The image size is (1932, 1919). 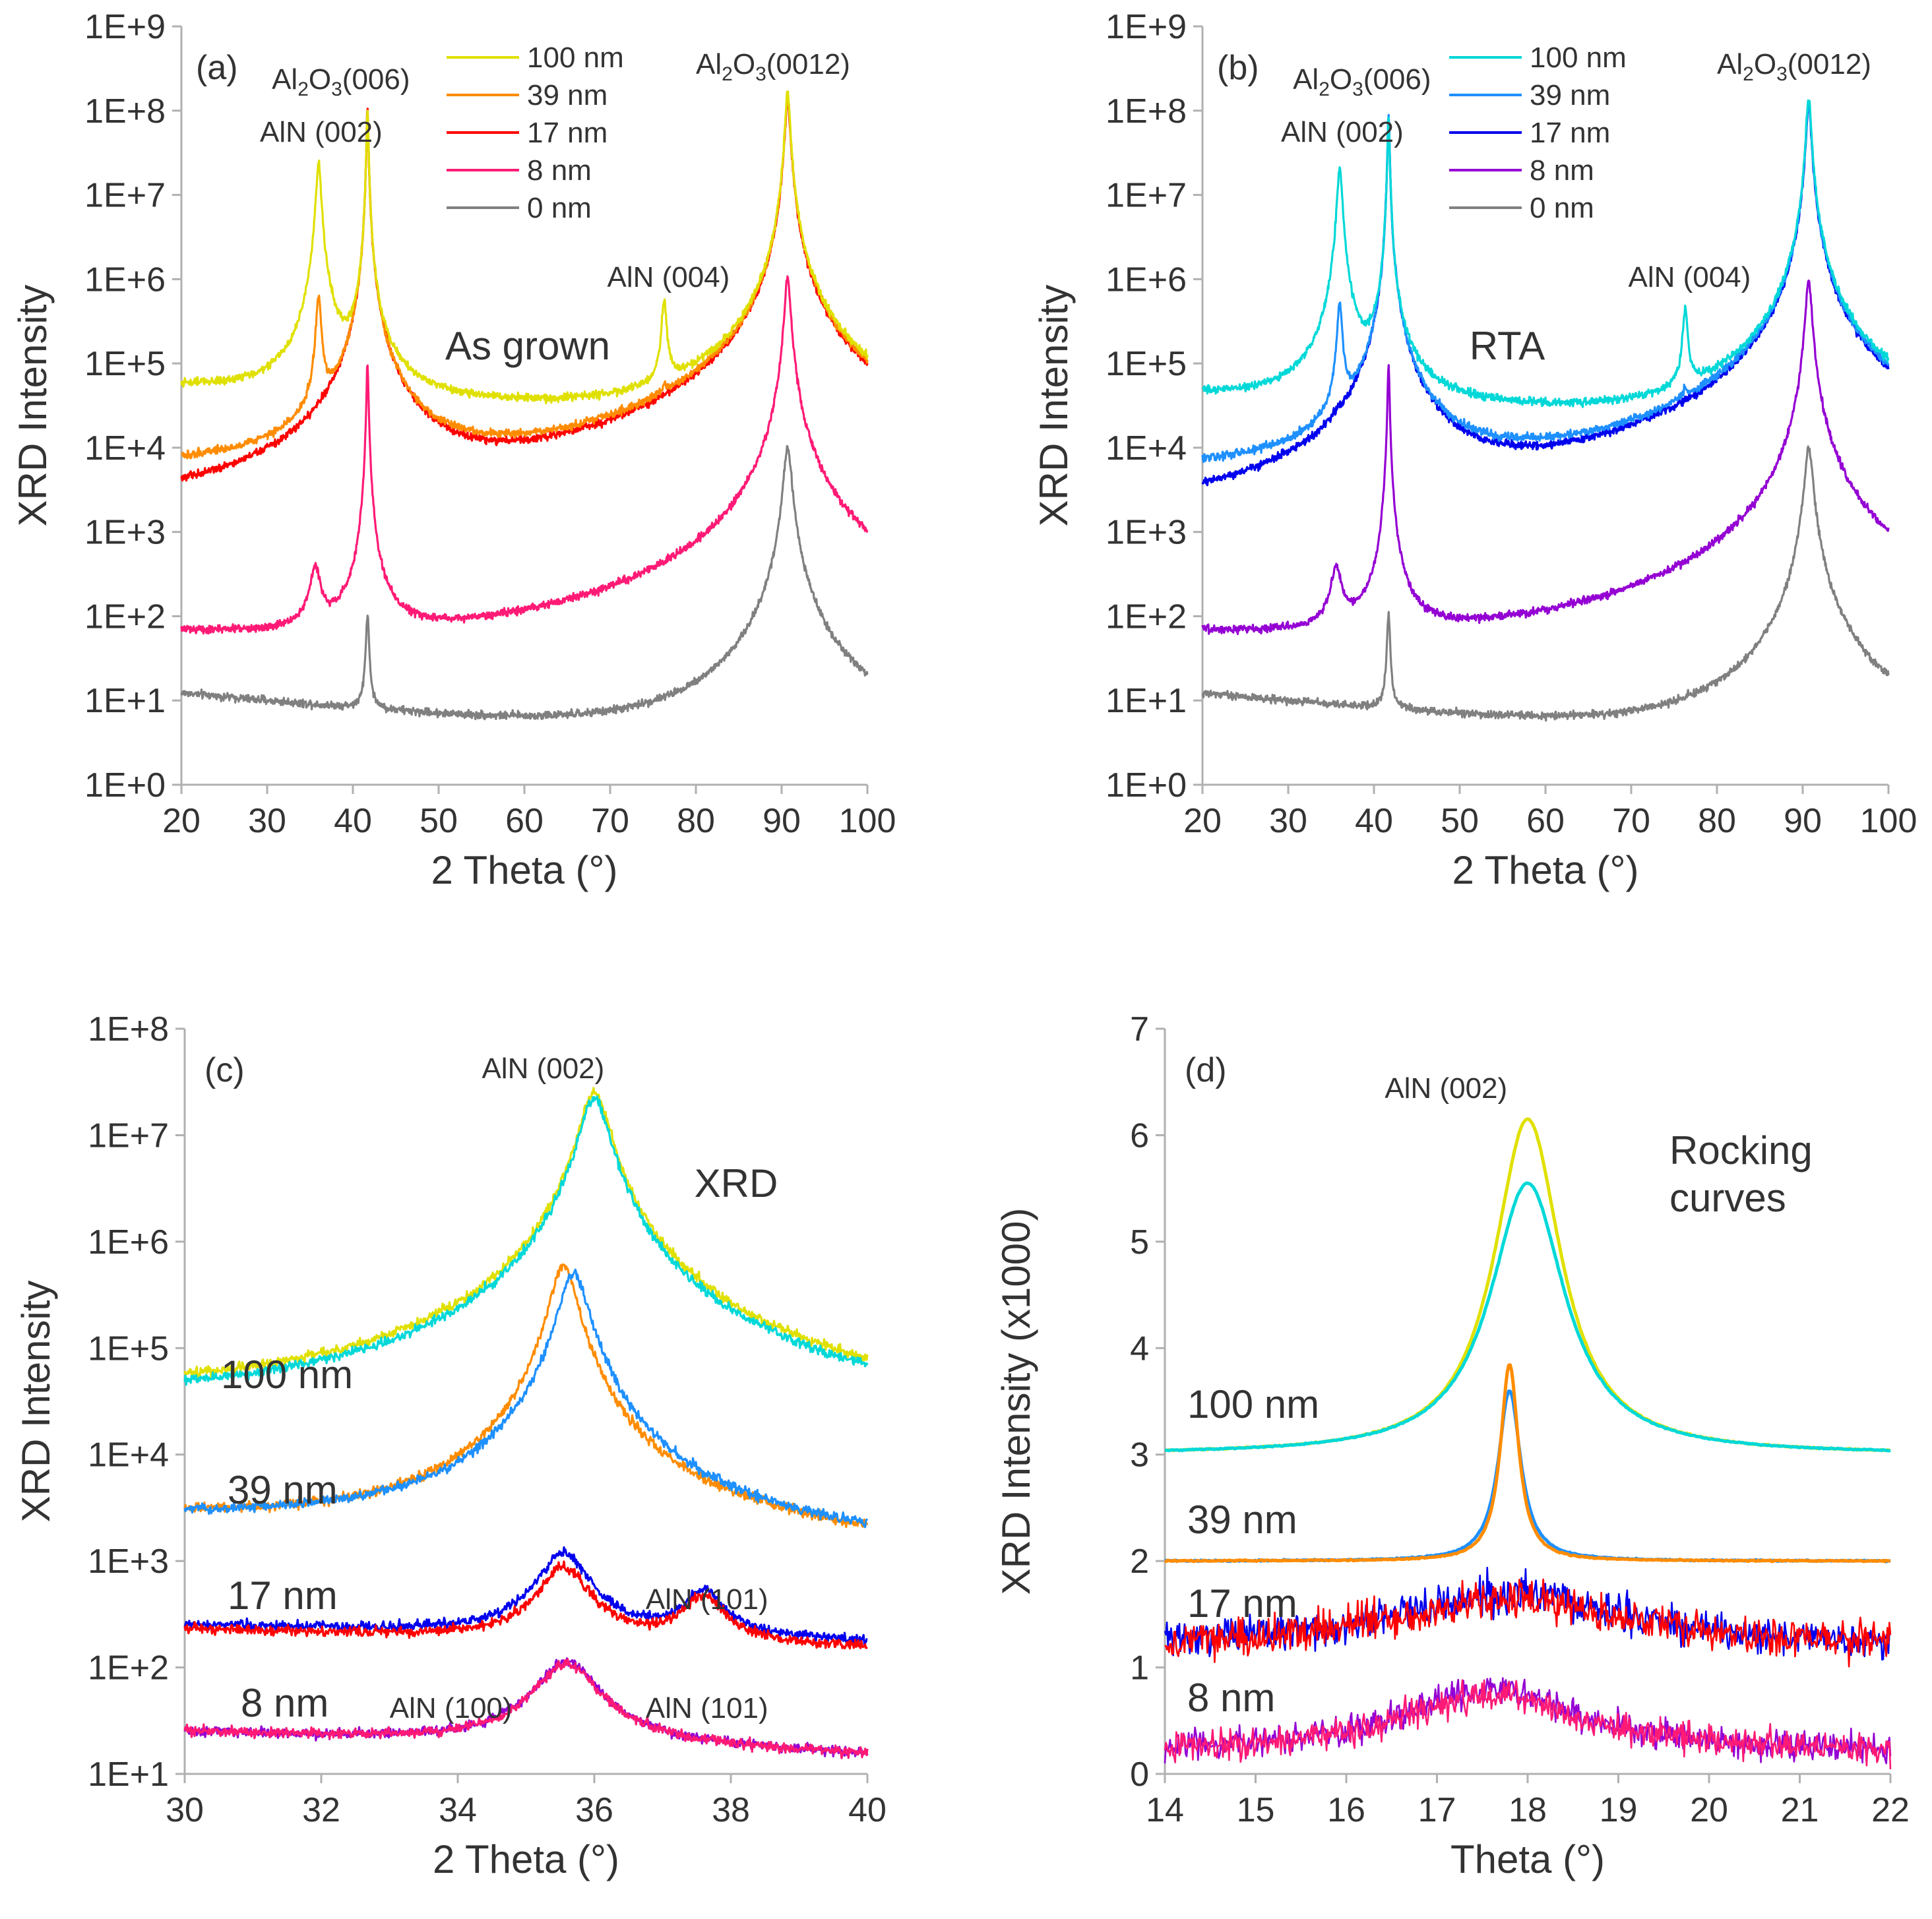 What do you see at coordinates (731, 1810) in the screenshot?
I see `x-tick-label: 38` at bounding box center [731, 1810].